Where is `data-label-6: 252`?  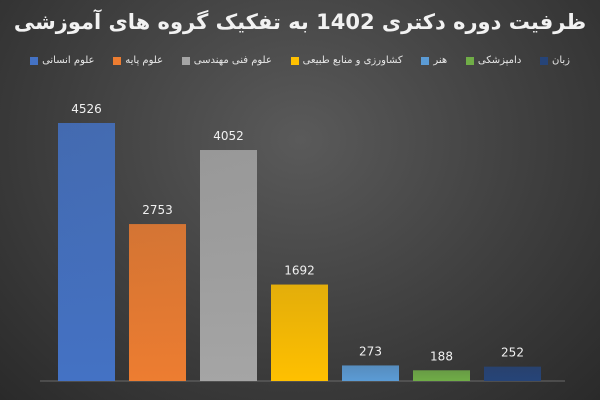
data-label-6: 252 is located at coordinates (512, 353).